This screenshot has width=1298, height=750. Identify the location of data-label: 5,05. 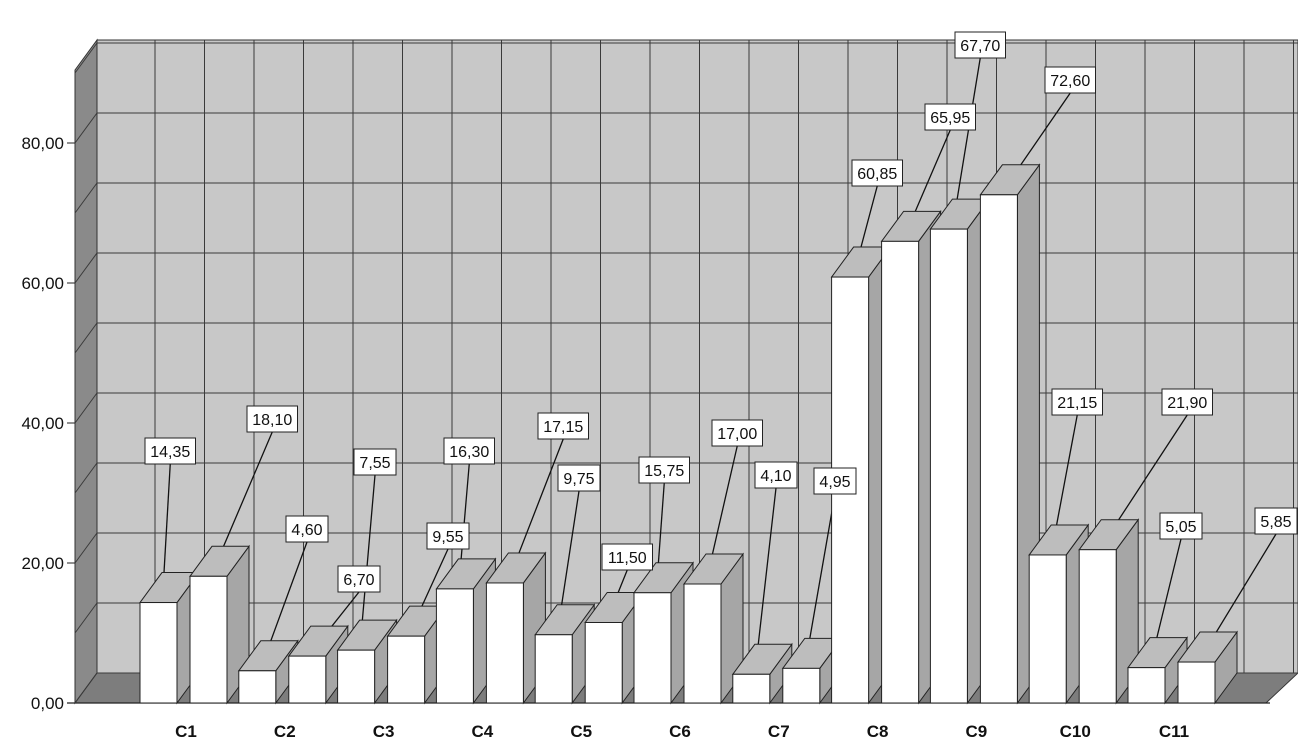
(1181, 526).